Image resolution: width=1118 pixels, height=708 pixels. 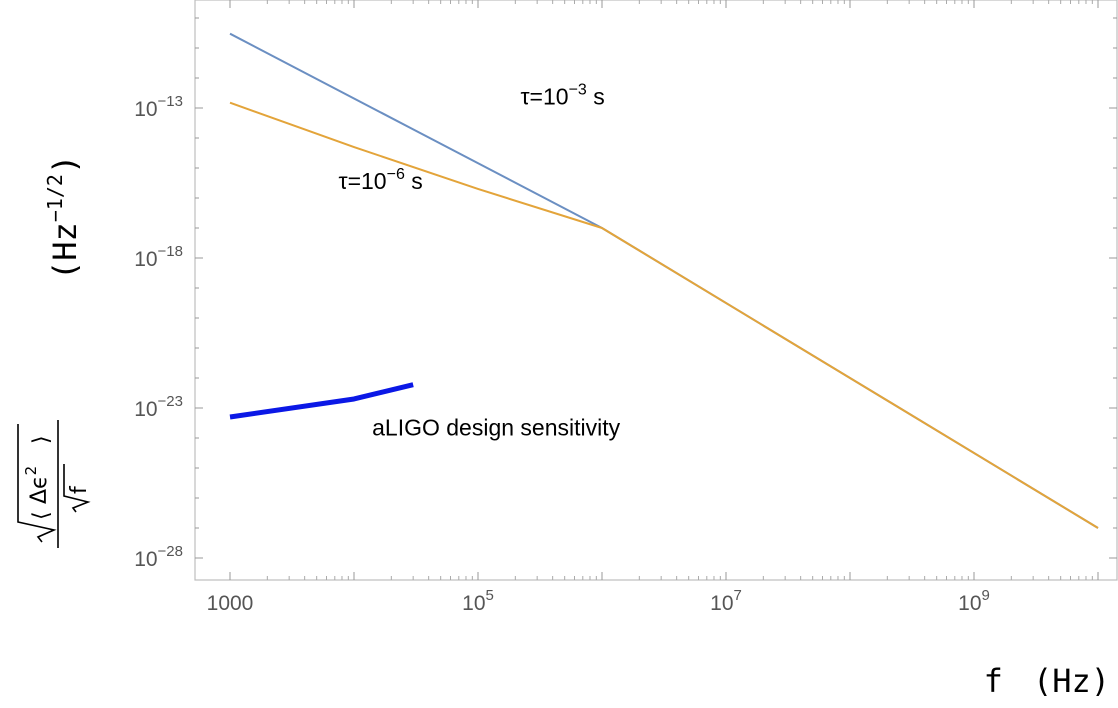 I want to click on y-tick-label: 10−23, so click(x=158, y=407).